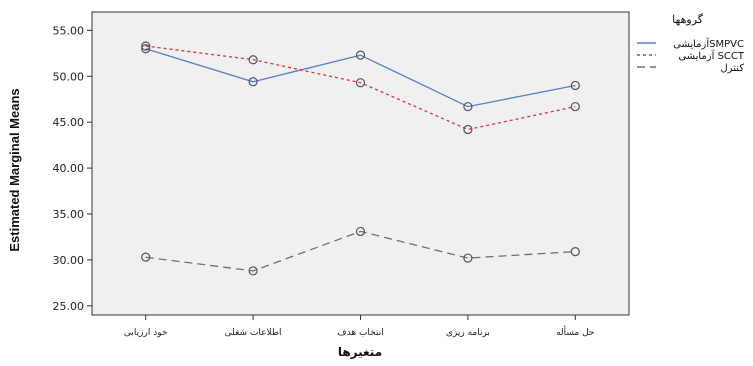 The height and width of the screenshot is (366, 753). I want to click on y-tick-label: 50.00, so click(69, 76).